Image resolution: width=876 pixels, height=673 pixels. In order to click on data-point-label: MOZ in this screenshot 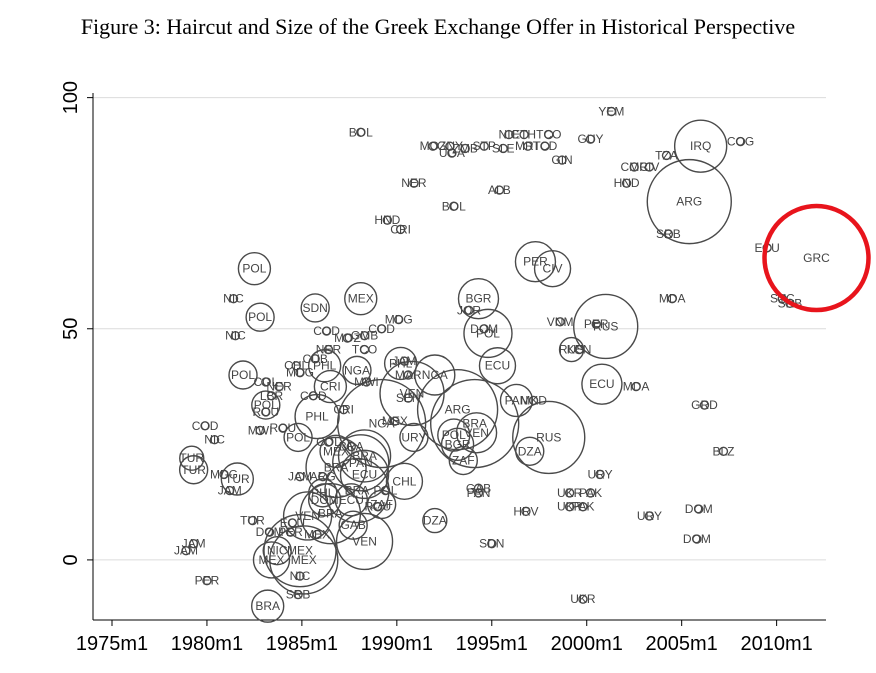, I will do `click(433, 146)`.